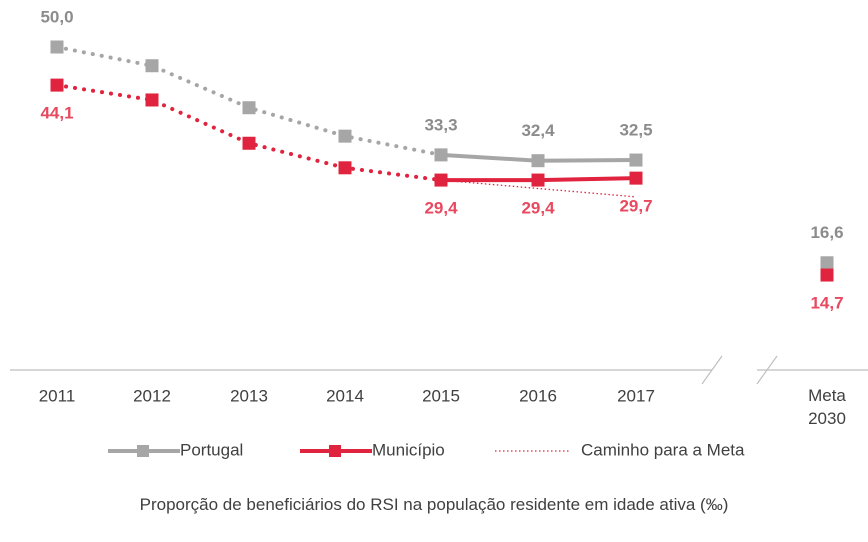 This screenshot has height=542, width=868. I want to click on legend-label: Caminho para a Meta, so click(663, 449).